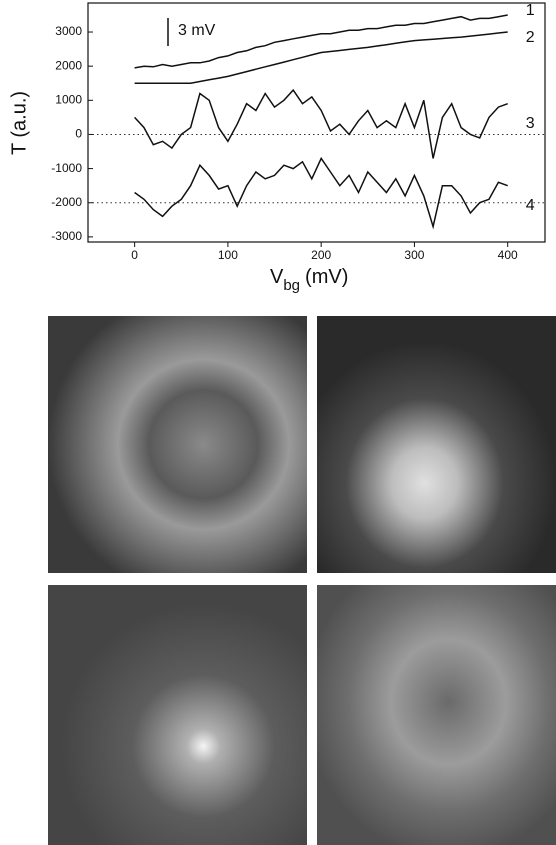 Image resolution: width=556 pixels, height=845 pixels. Describe the element at coordinates (414, 255) in the screenshot. I see `x-tick-label: 300` at that location.